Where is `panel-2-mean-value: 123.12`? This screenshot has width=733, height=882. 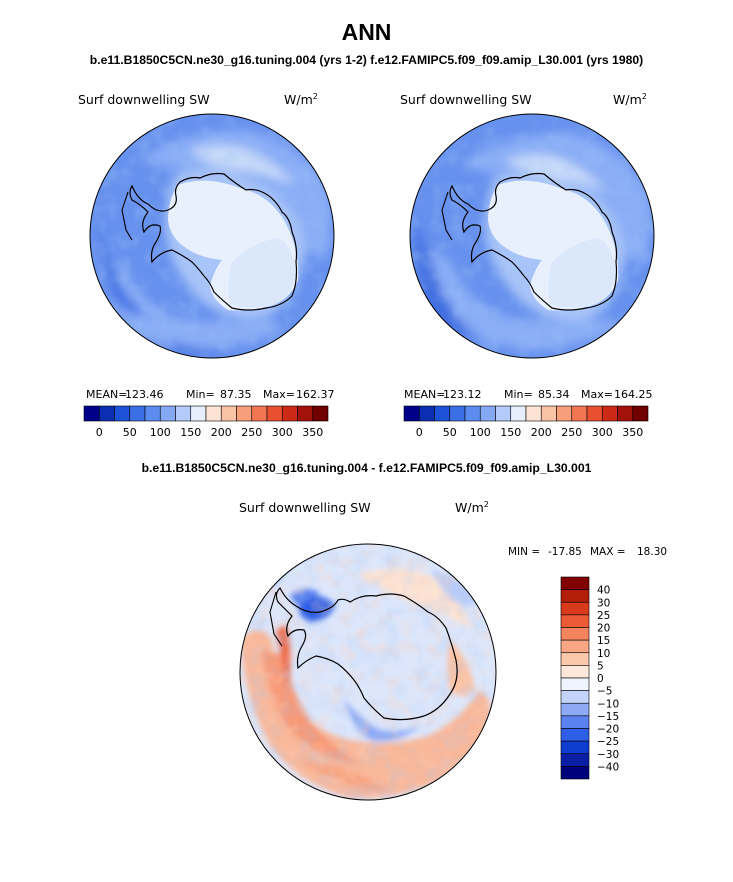
panel-2-mean-value: 123.12 is located at coordinates (462, 394).